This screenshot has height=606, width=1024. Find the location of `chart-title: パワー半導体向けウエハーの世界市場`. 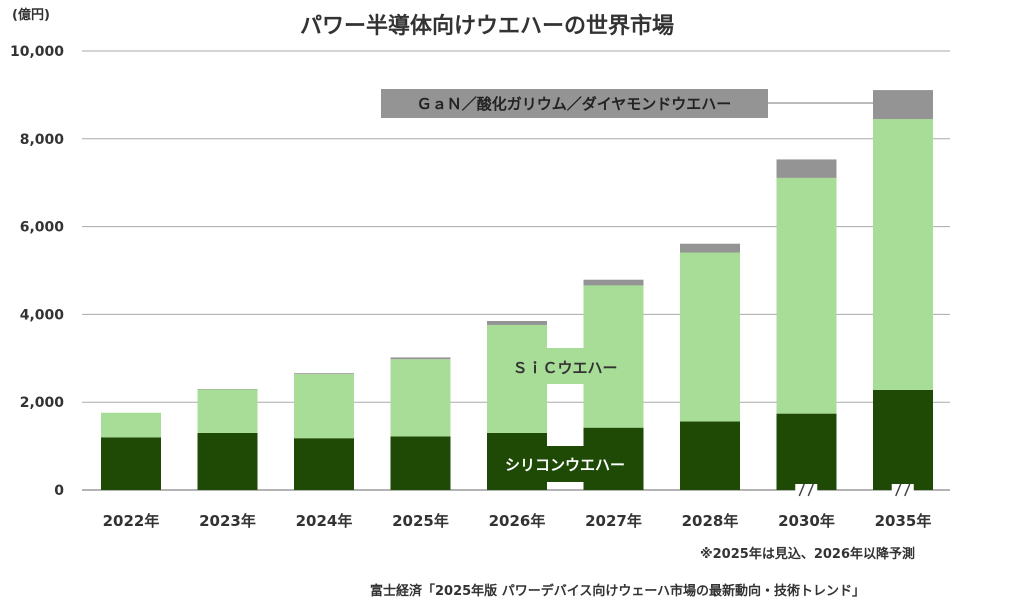

chart-title: パワー半導体向けウエハーの世界市場 is located at coordinates (487, 26).